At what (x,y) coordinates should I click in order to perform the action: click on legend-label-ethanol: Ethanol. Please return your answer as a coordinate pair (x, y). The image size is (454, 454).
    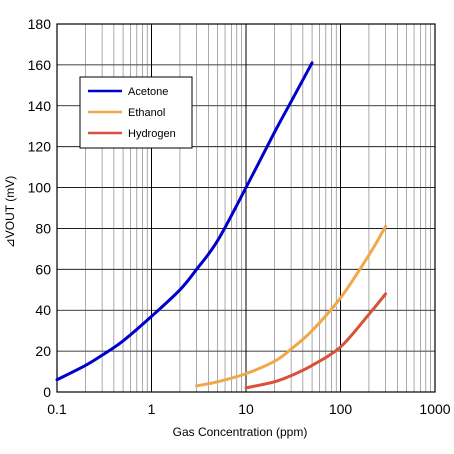
    Looking at the image, I should click on (146, 113).